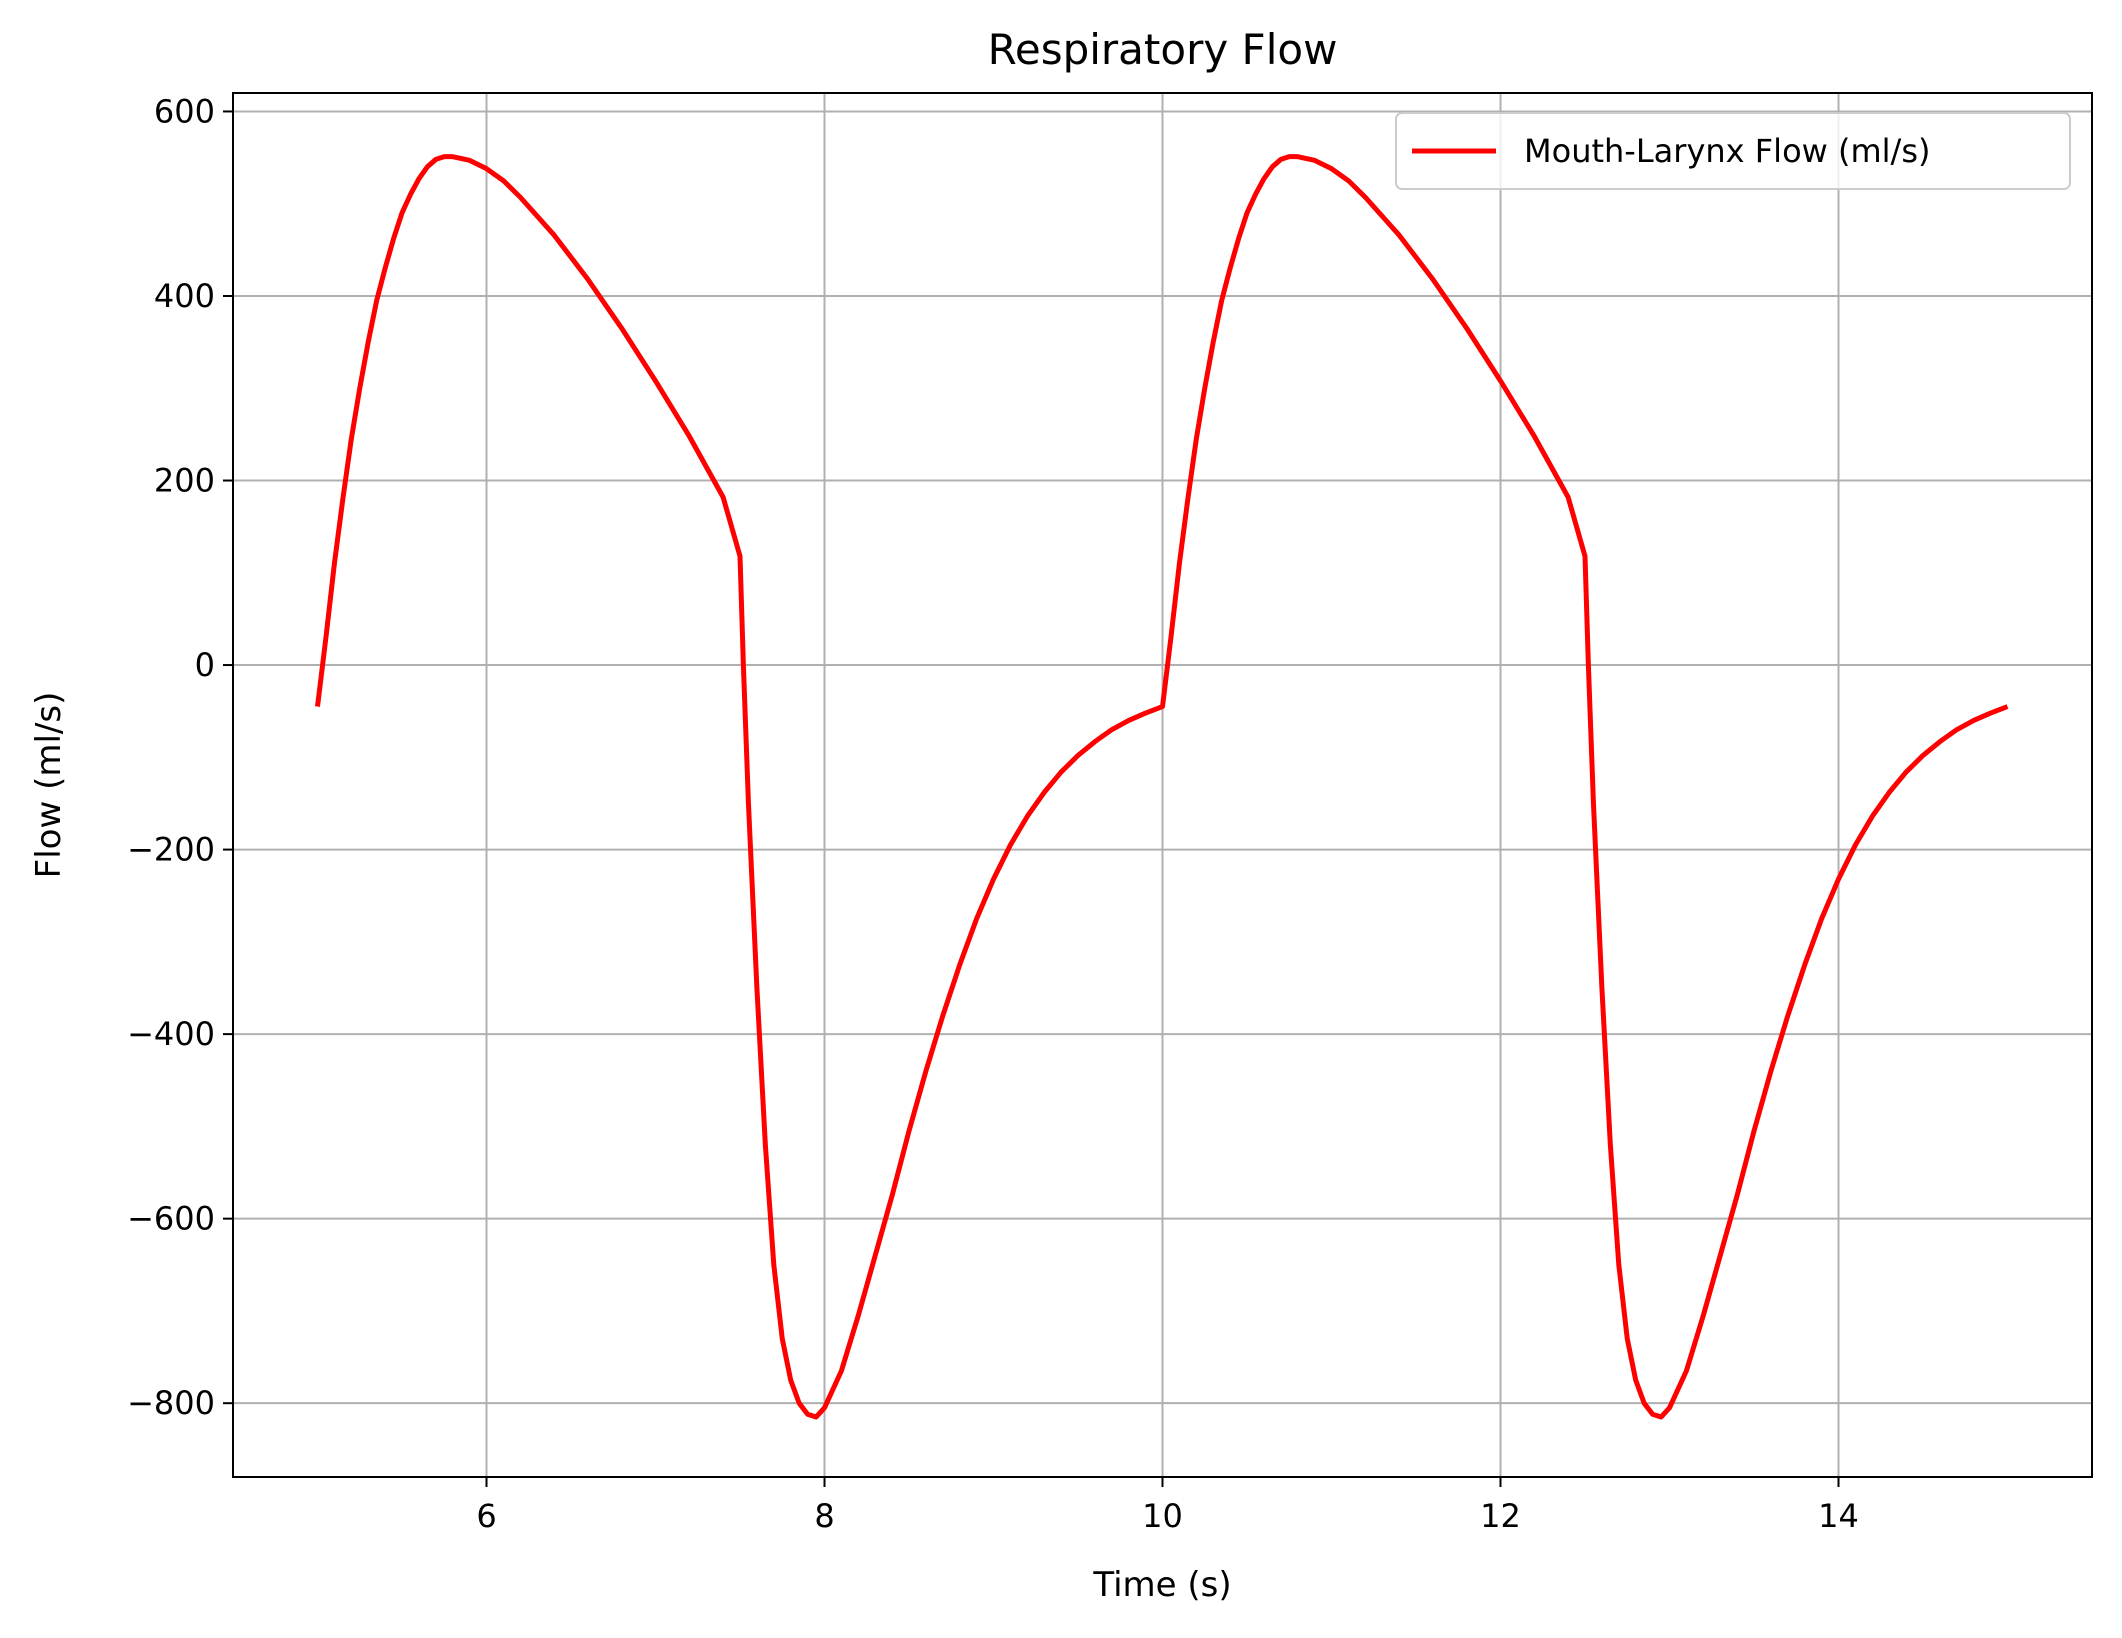 This screenshot has height=1638, width=2122. I want to click on y-tick-label: 600, so click(184, 111).